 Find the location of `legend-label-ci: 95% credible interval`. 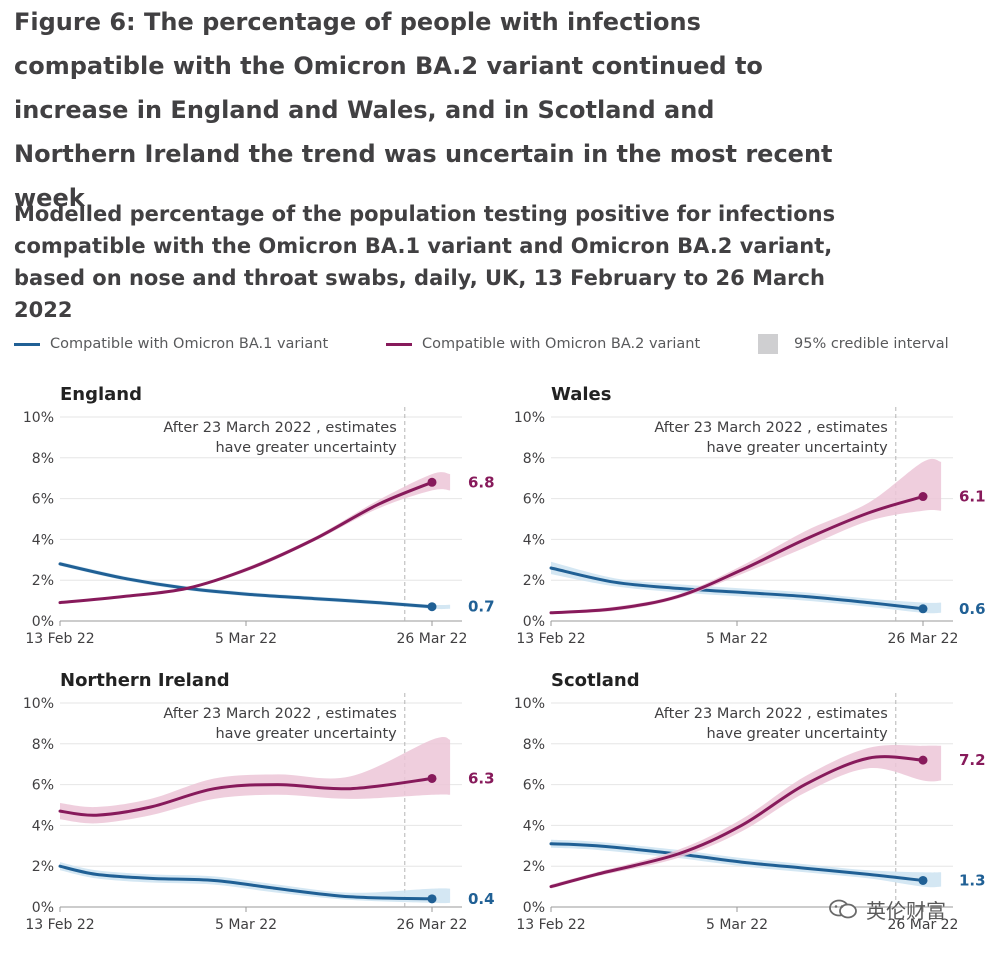

legend-label-ci: 95% credible interval is located at coordinates (871, 344).